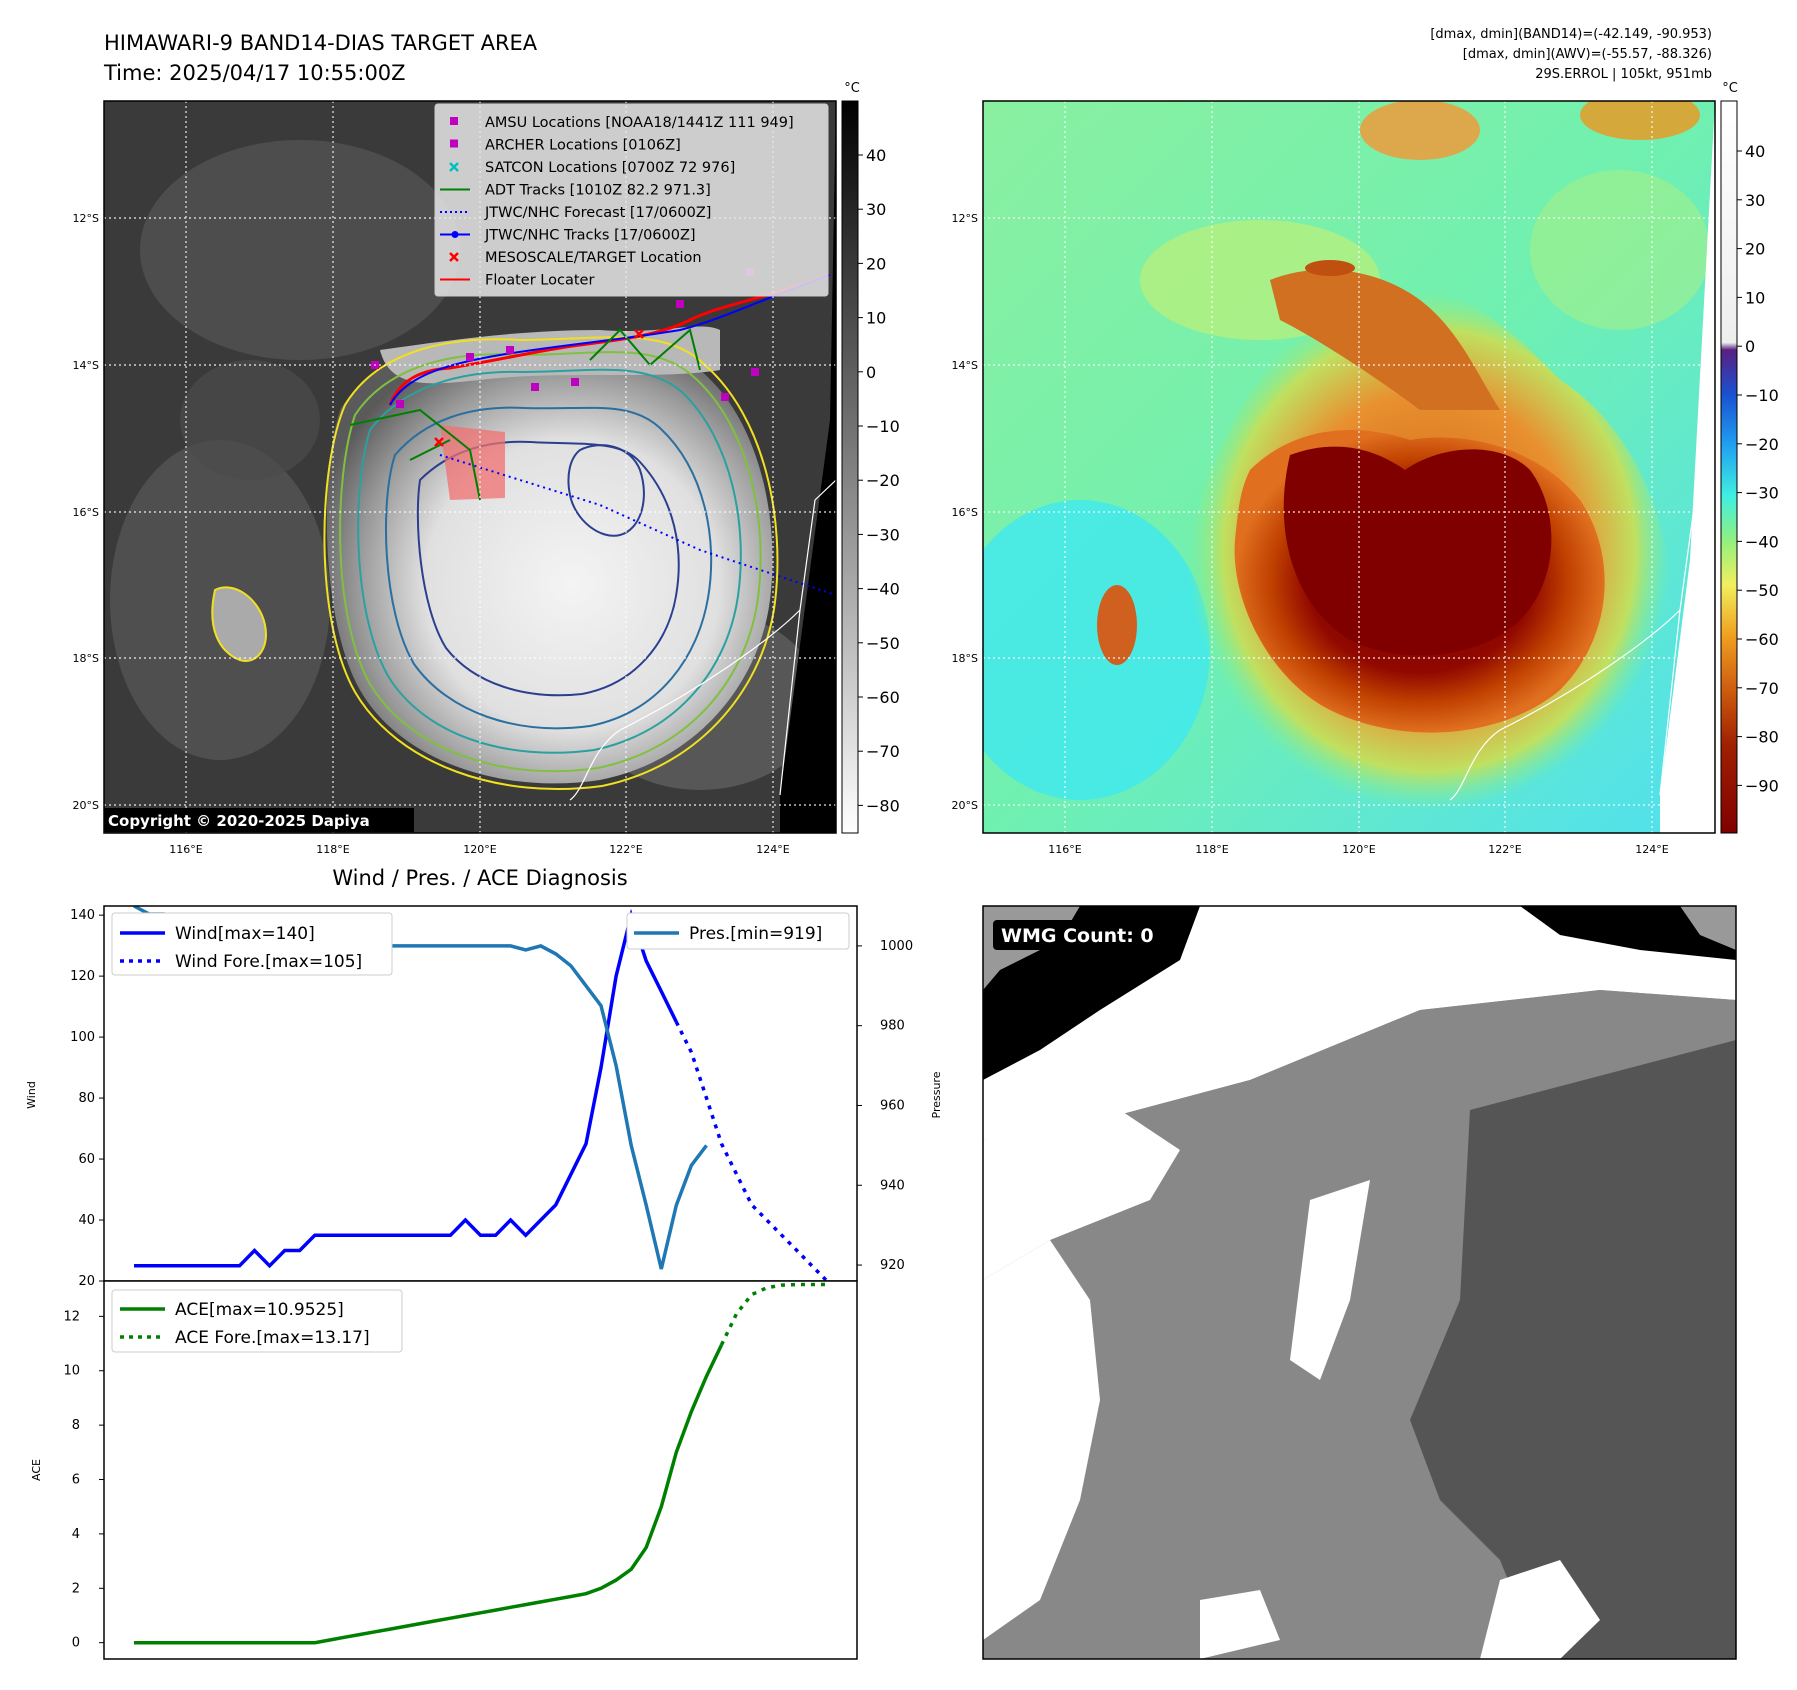 This screenshot has width=1797, height=1690. I want to click on cbar2-tick-label: −80, so click(1762, 737).